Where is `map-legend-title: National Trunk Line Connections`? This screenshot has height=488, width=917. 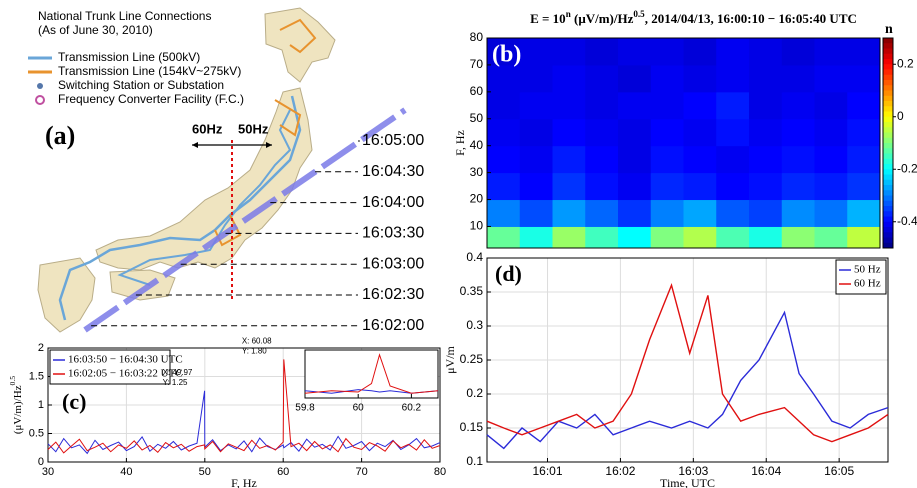 map-legend-title: National Trunk Line Connections is located at coordinates (124, 16).